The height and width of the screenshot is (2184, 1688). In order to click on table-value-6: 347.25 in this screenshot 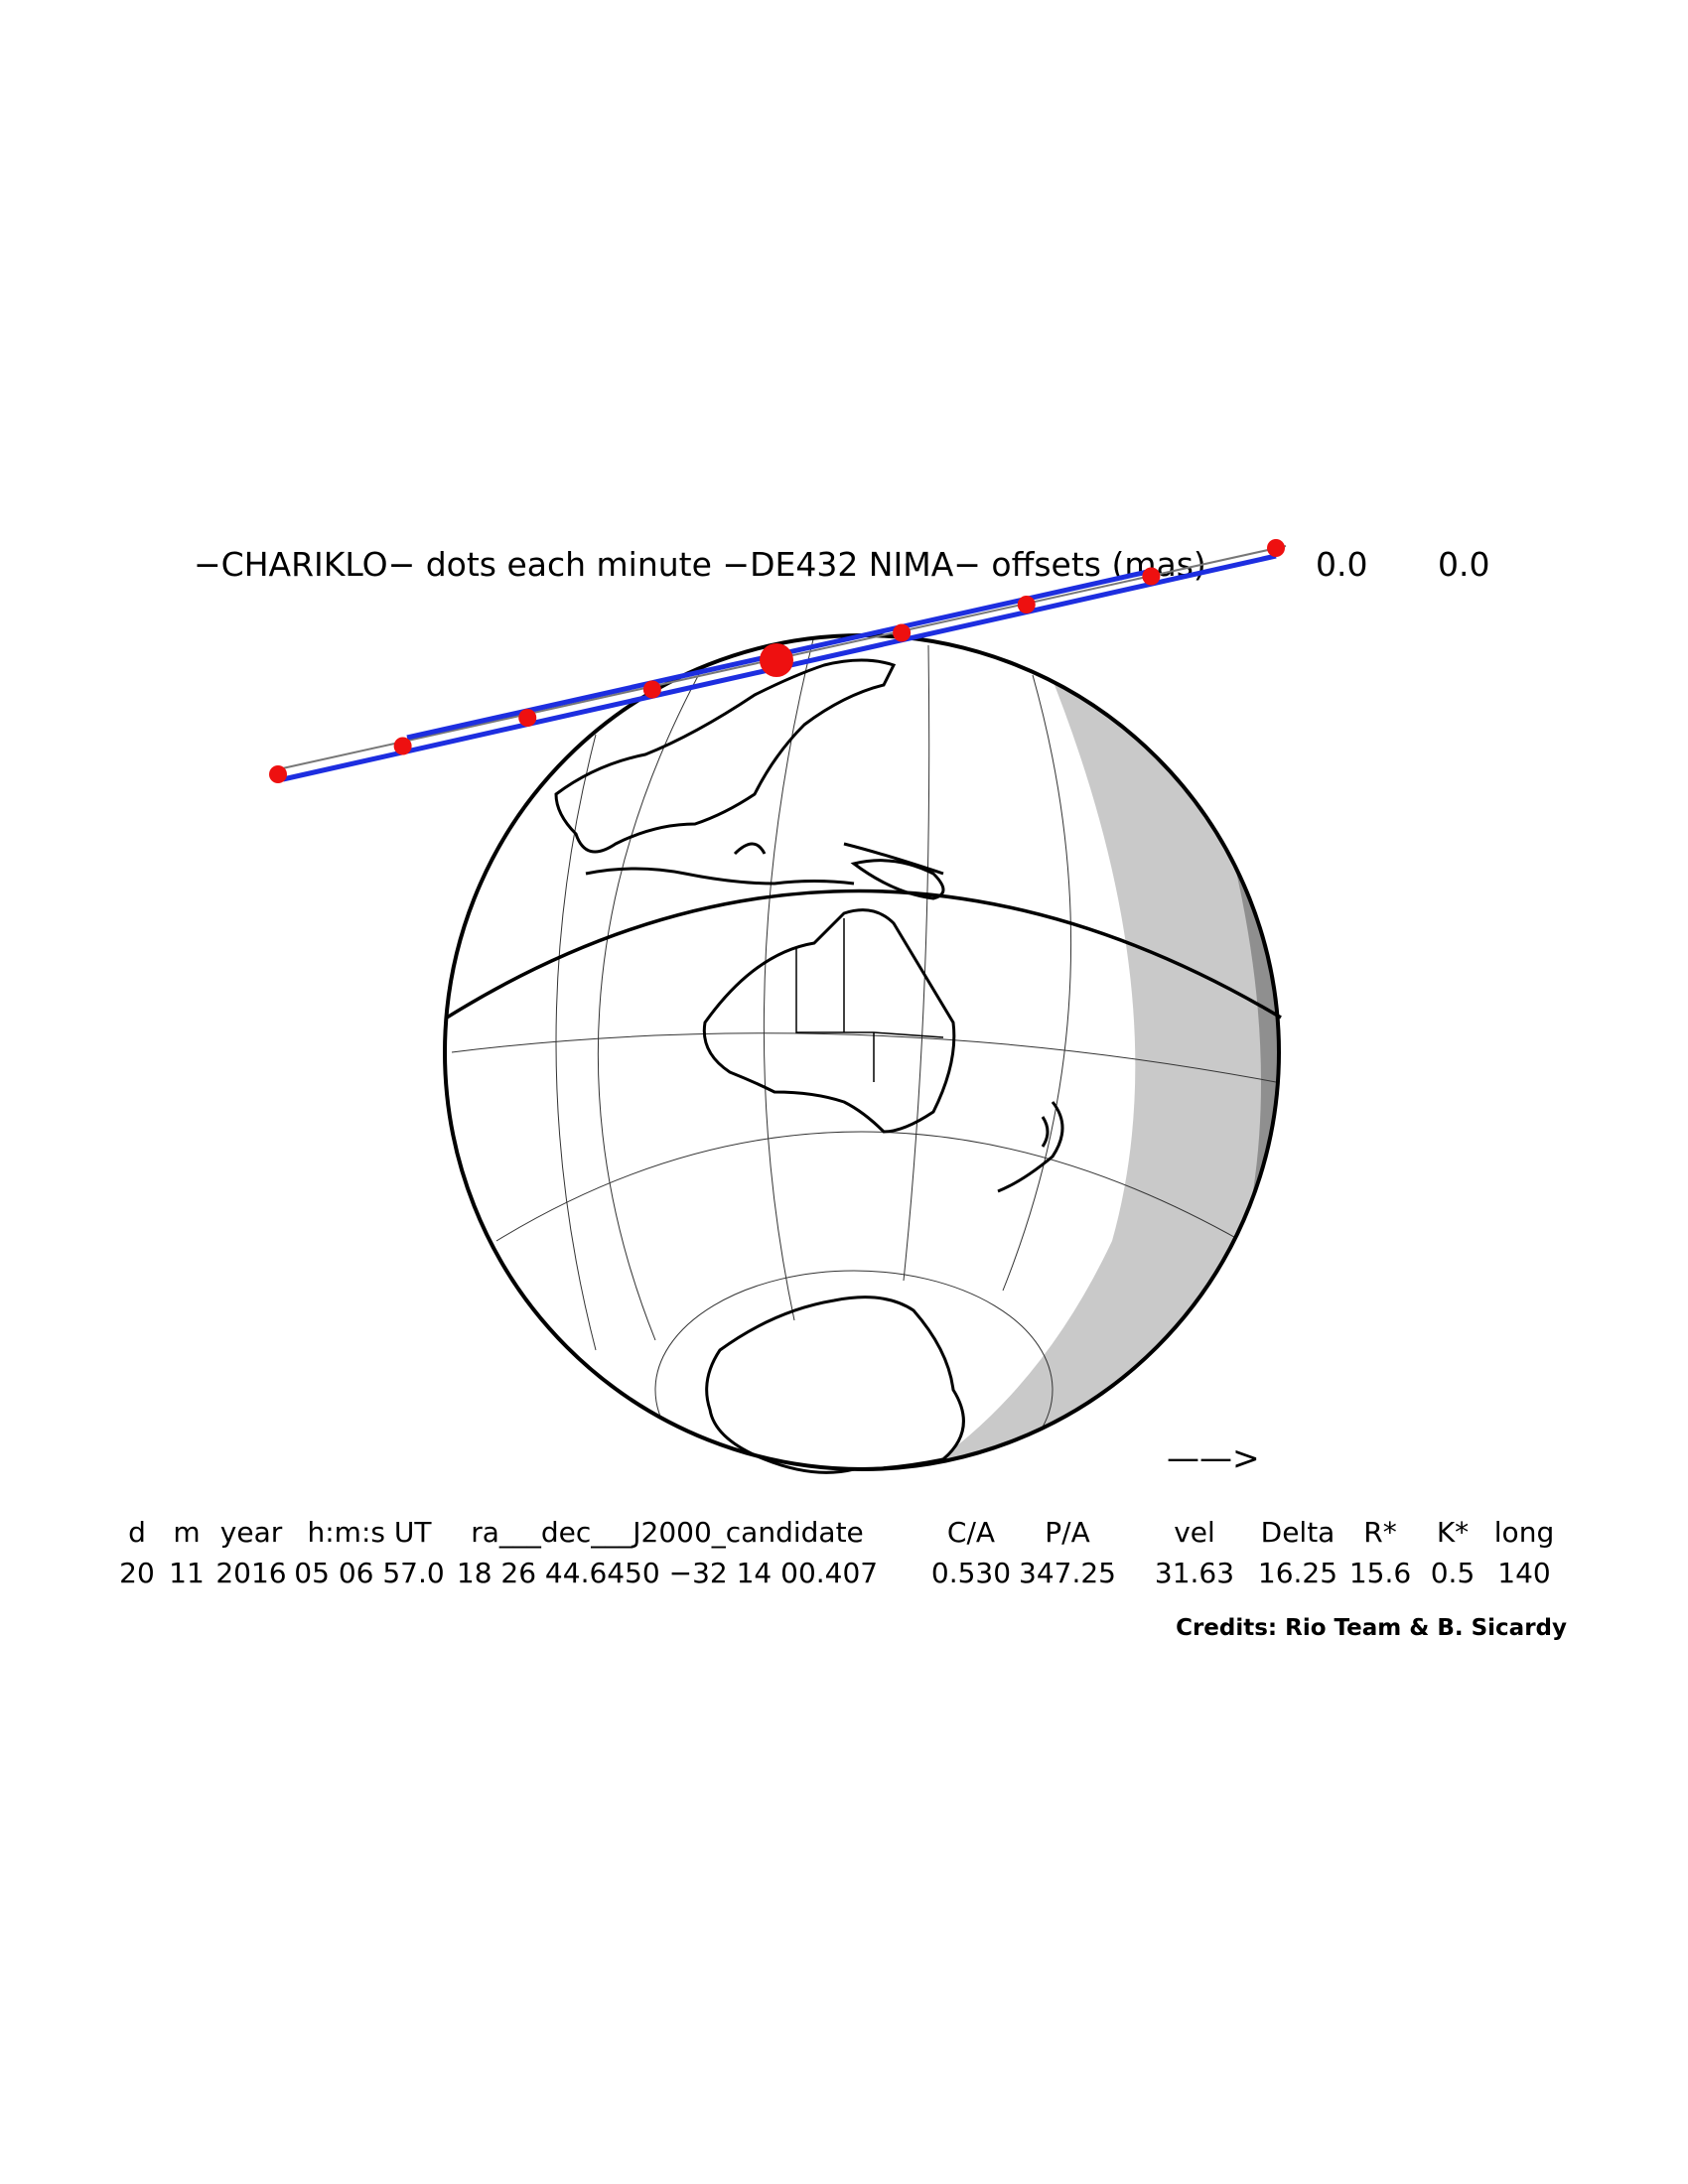, I will do `click(1067, 1573)`.